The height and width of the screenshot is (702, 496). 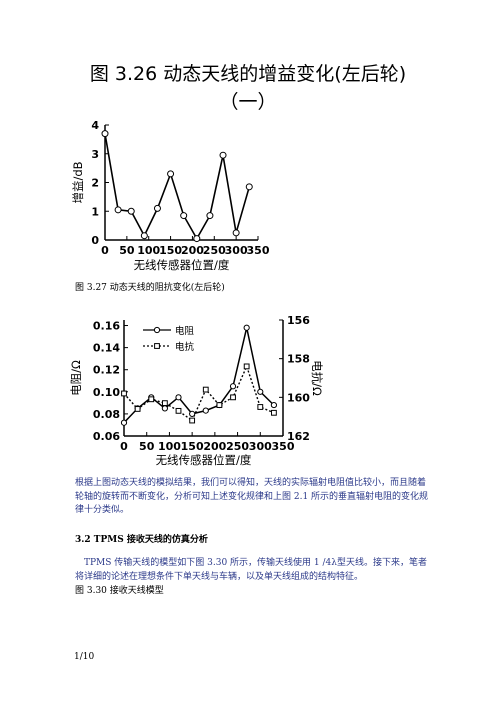 What do you see at coordinates (298, 397) in the screenshot?
I see `right-tick-label: 160` at bounding box center [298, 397].